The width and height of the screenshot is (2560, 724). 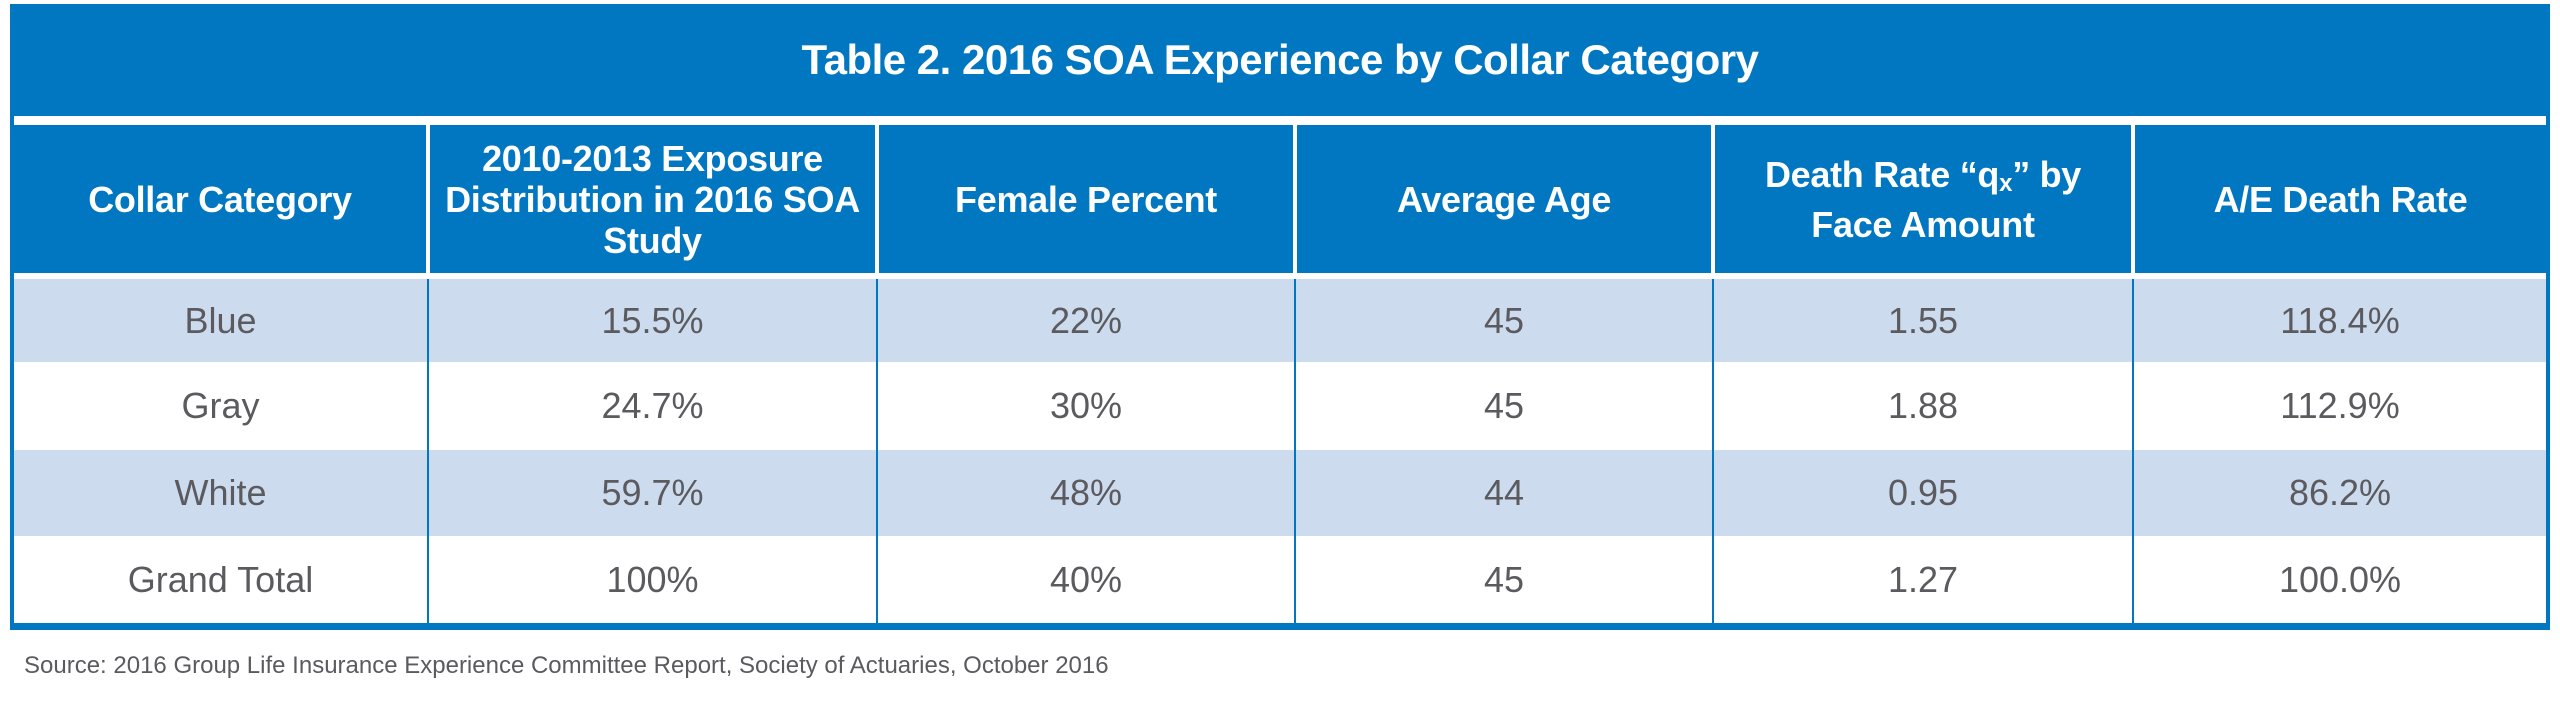 I want to click on cell-ae: 118.4%, so click(x=2339, y=319).